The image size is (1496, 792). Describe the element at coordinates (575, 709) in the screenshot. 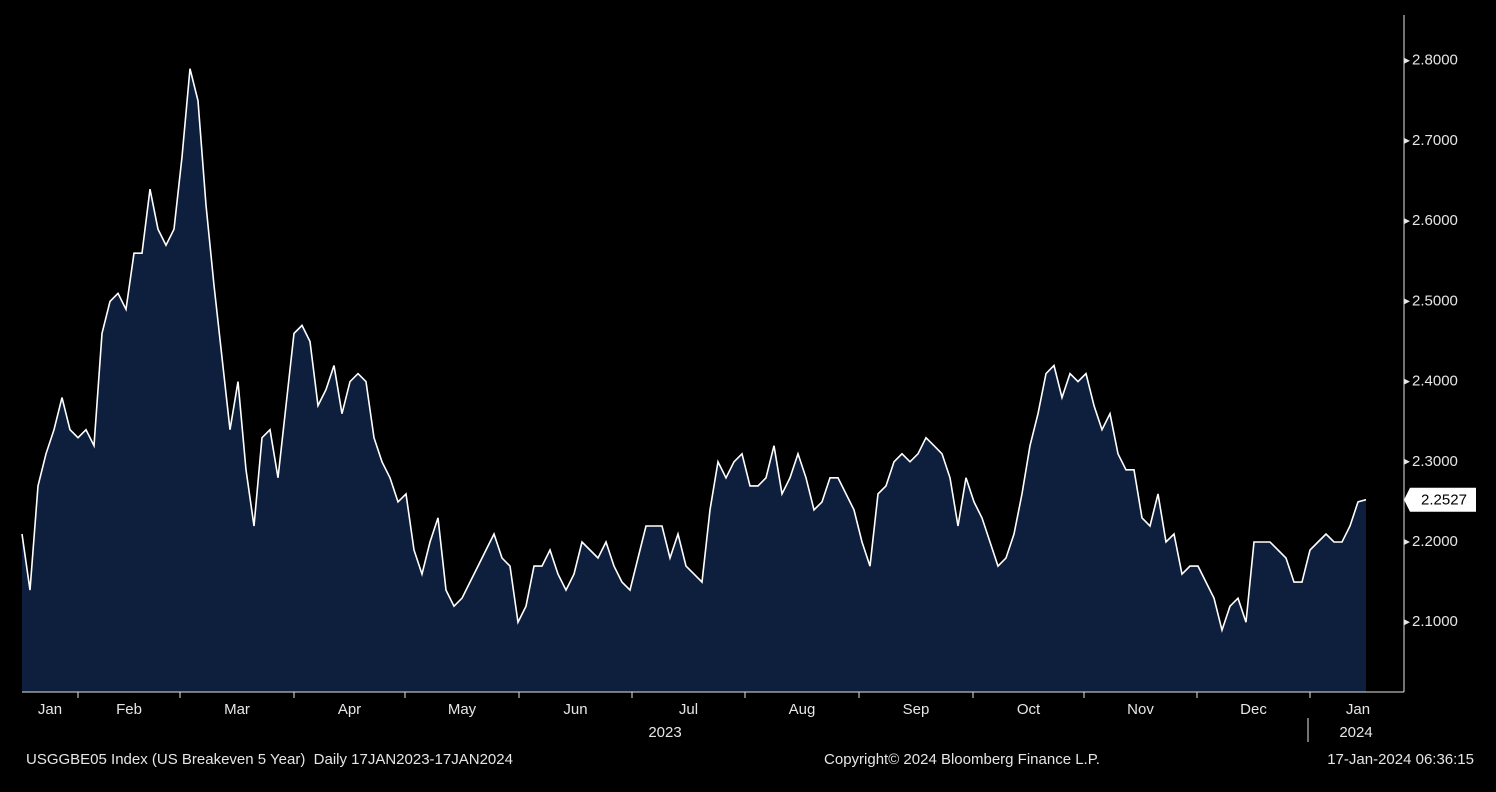

I see `x-tick-label: Jun` at that location.